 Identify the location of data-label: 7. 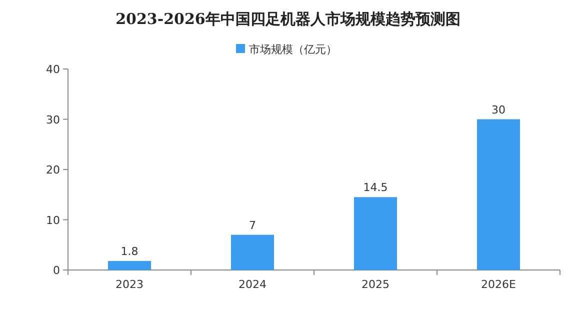
(252, 225).